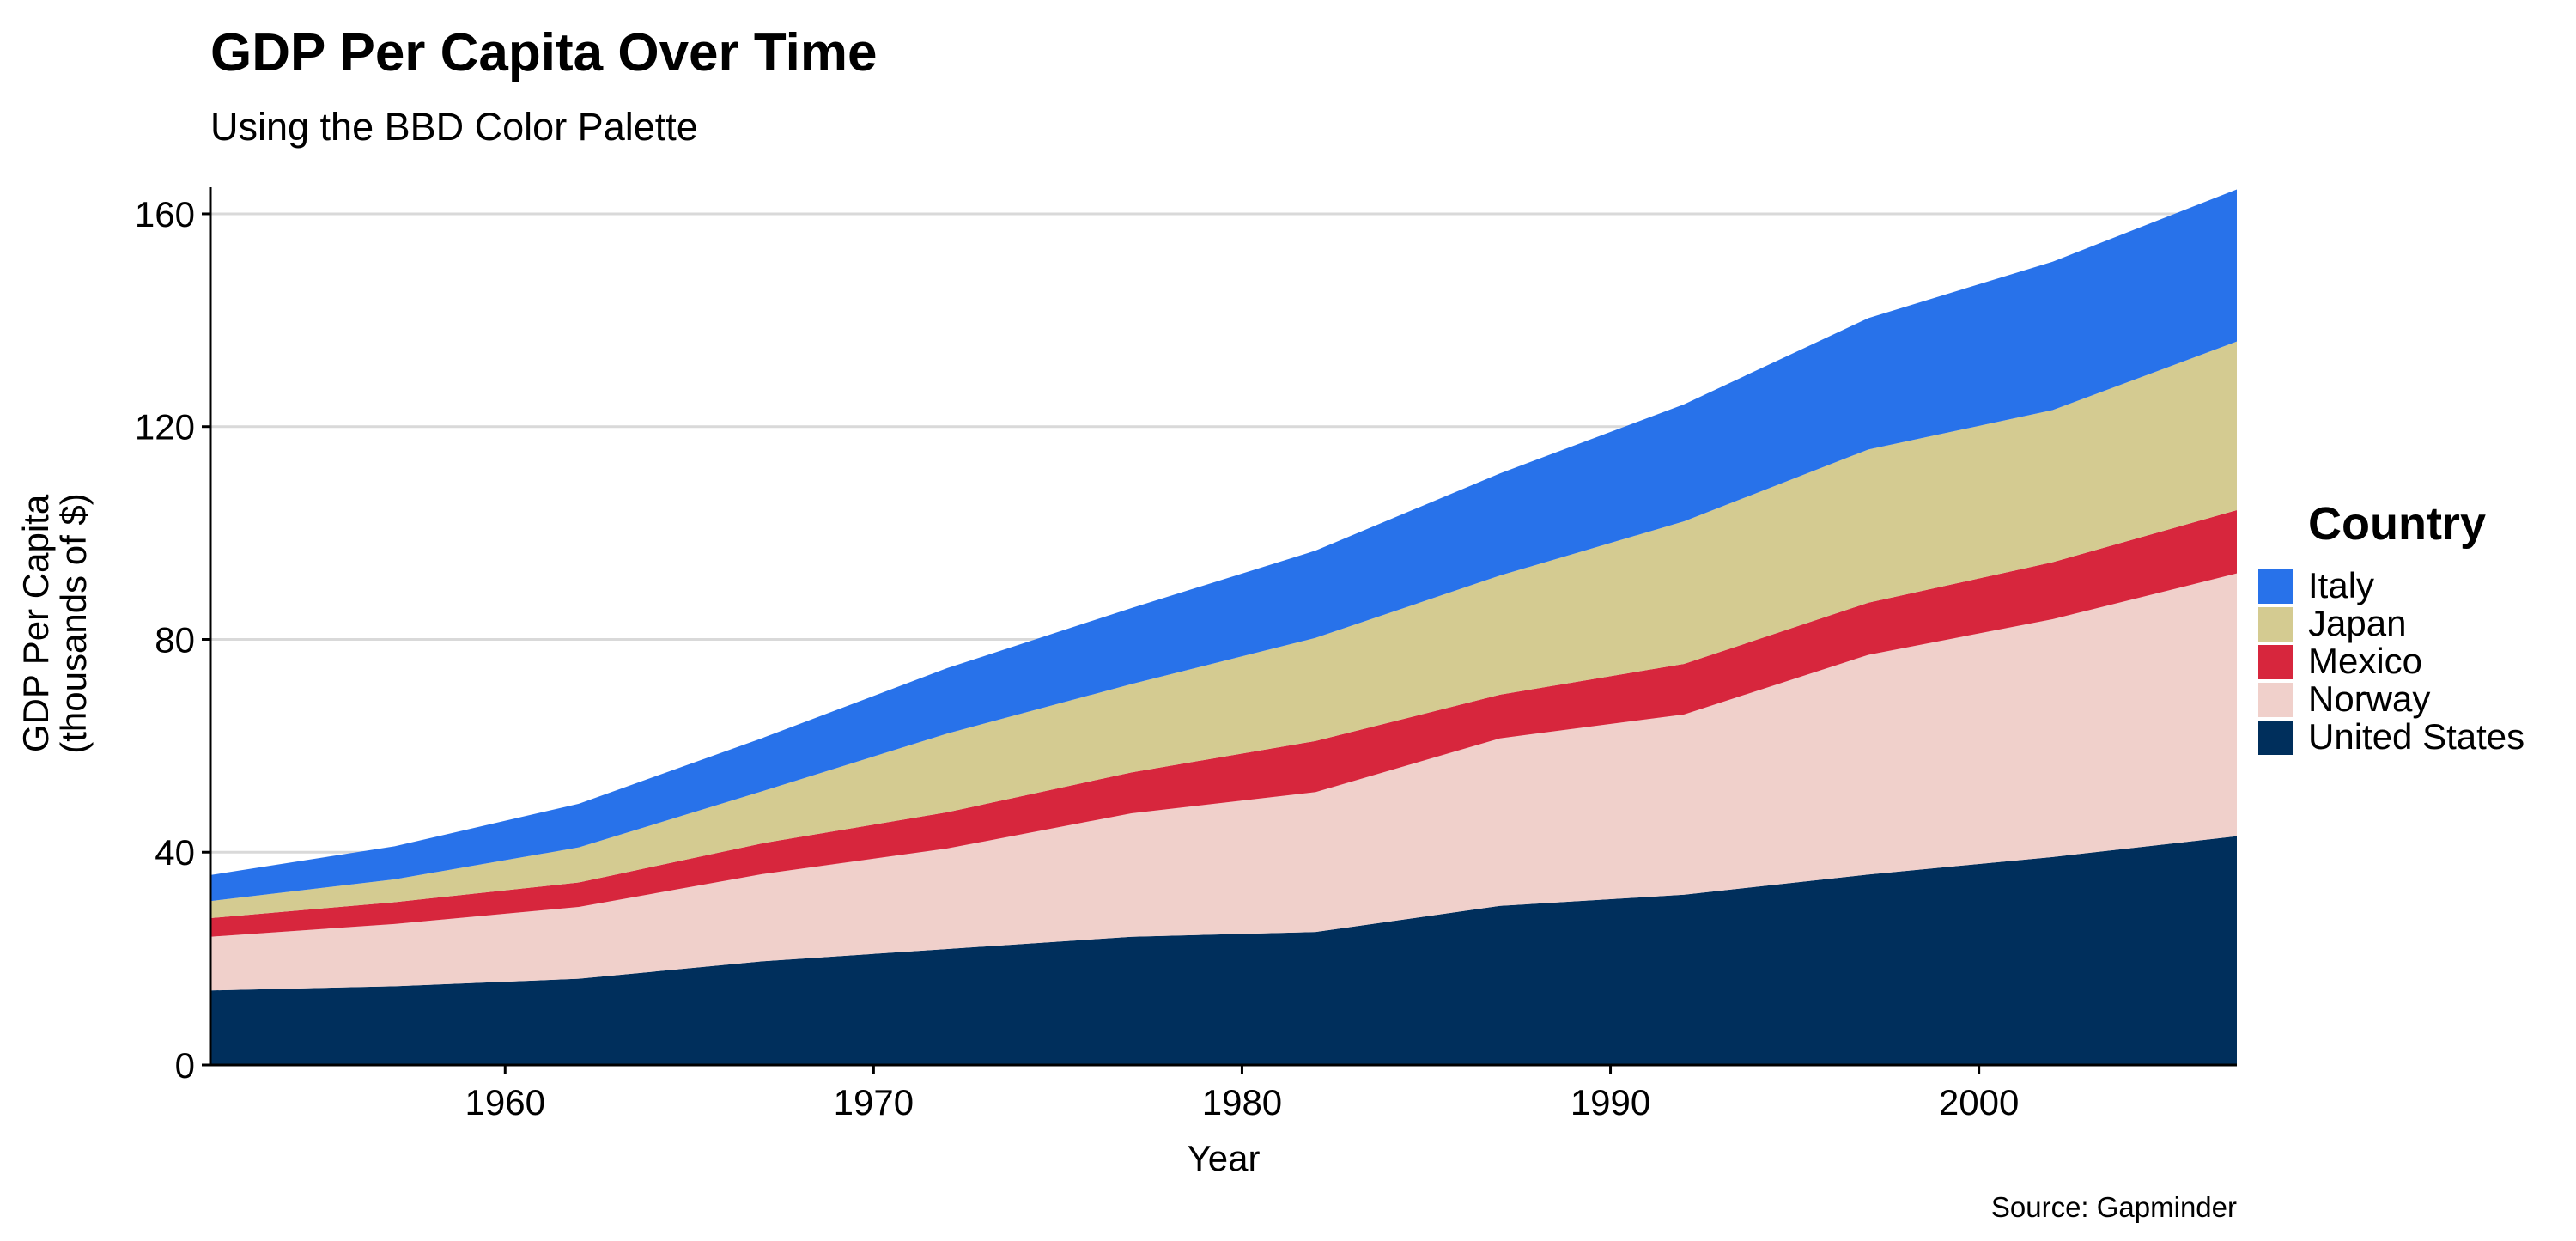 The width and height of the screenshot is (2576, 1241). What do you see at coordinates (165, 214) in the screenshot?
I see `y-tick-label-160: 160` at bounding box center [165, 214].